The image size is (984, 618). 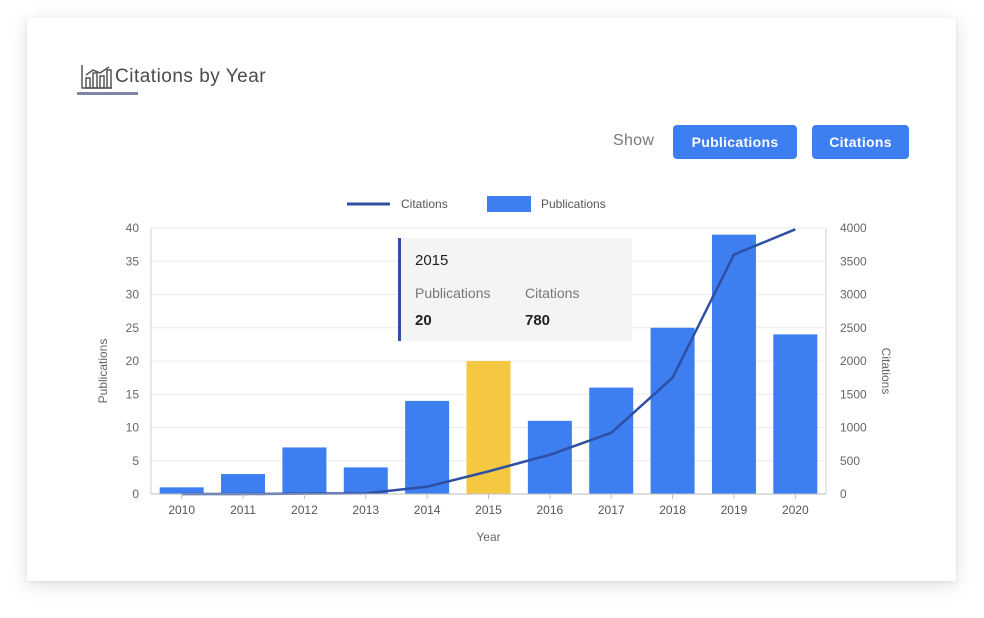 What do you see at coordinates (103, 371) in the screenshot?
I see `y-left-axis-title: Publications` at bounding box center [103, 371].